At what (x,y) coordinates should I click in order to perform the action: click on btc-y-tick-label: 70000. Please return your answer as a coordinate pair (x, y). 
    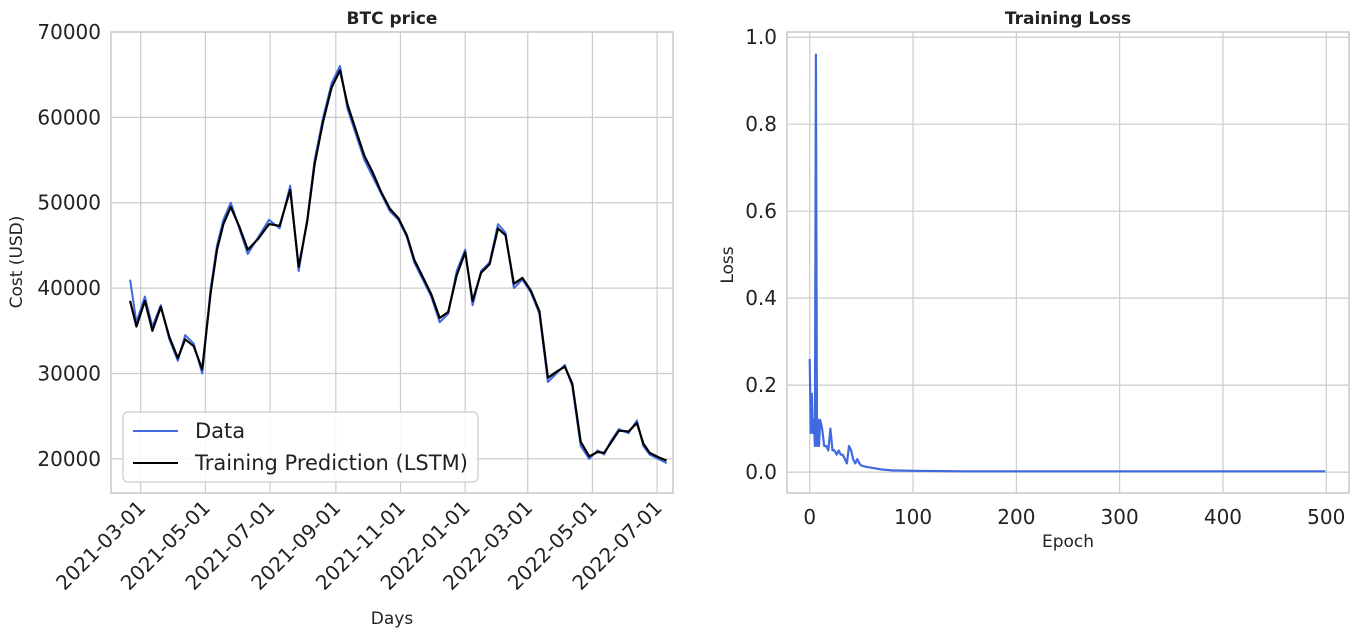
    Looking at the image, I should click on (69, 32).